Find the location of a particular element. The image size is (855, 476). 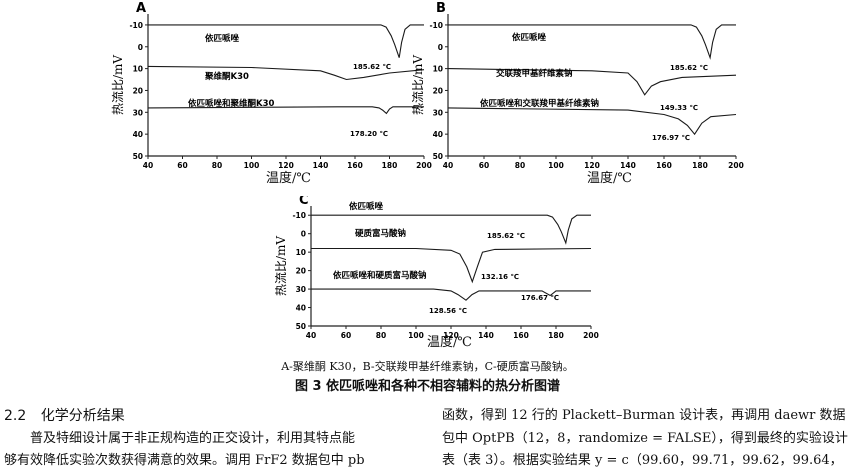

paragraph-left-line-2: 够有效降低实验次数获得满意的效果。调用 FrF2 数据包中 pb is located at coordinates (184, 460).